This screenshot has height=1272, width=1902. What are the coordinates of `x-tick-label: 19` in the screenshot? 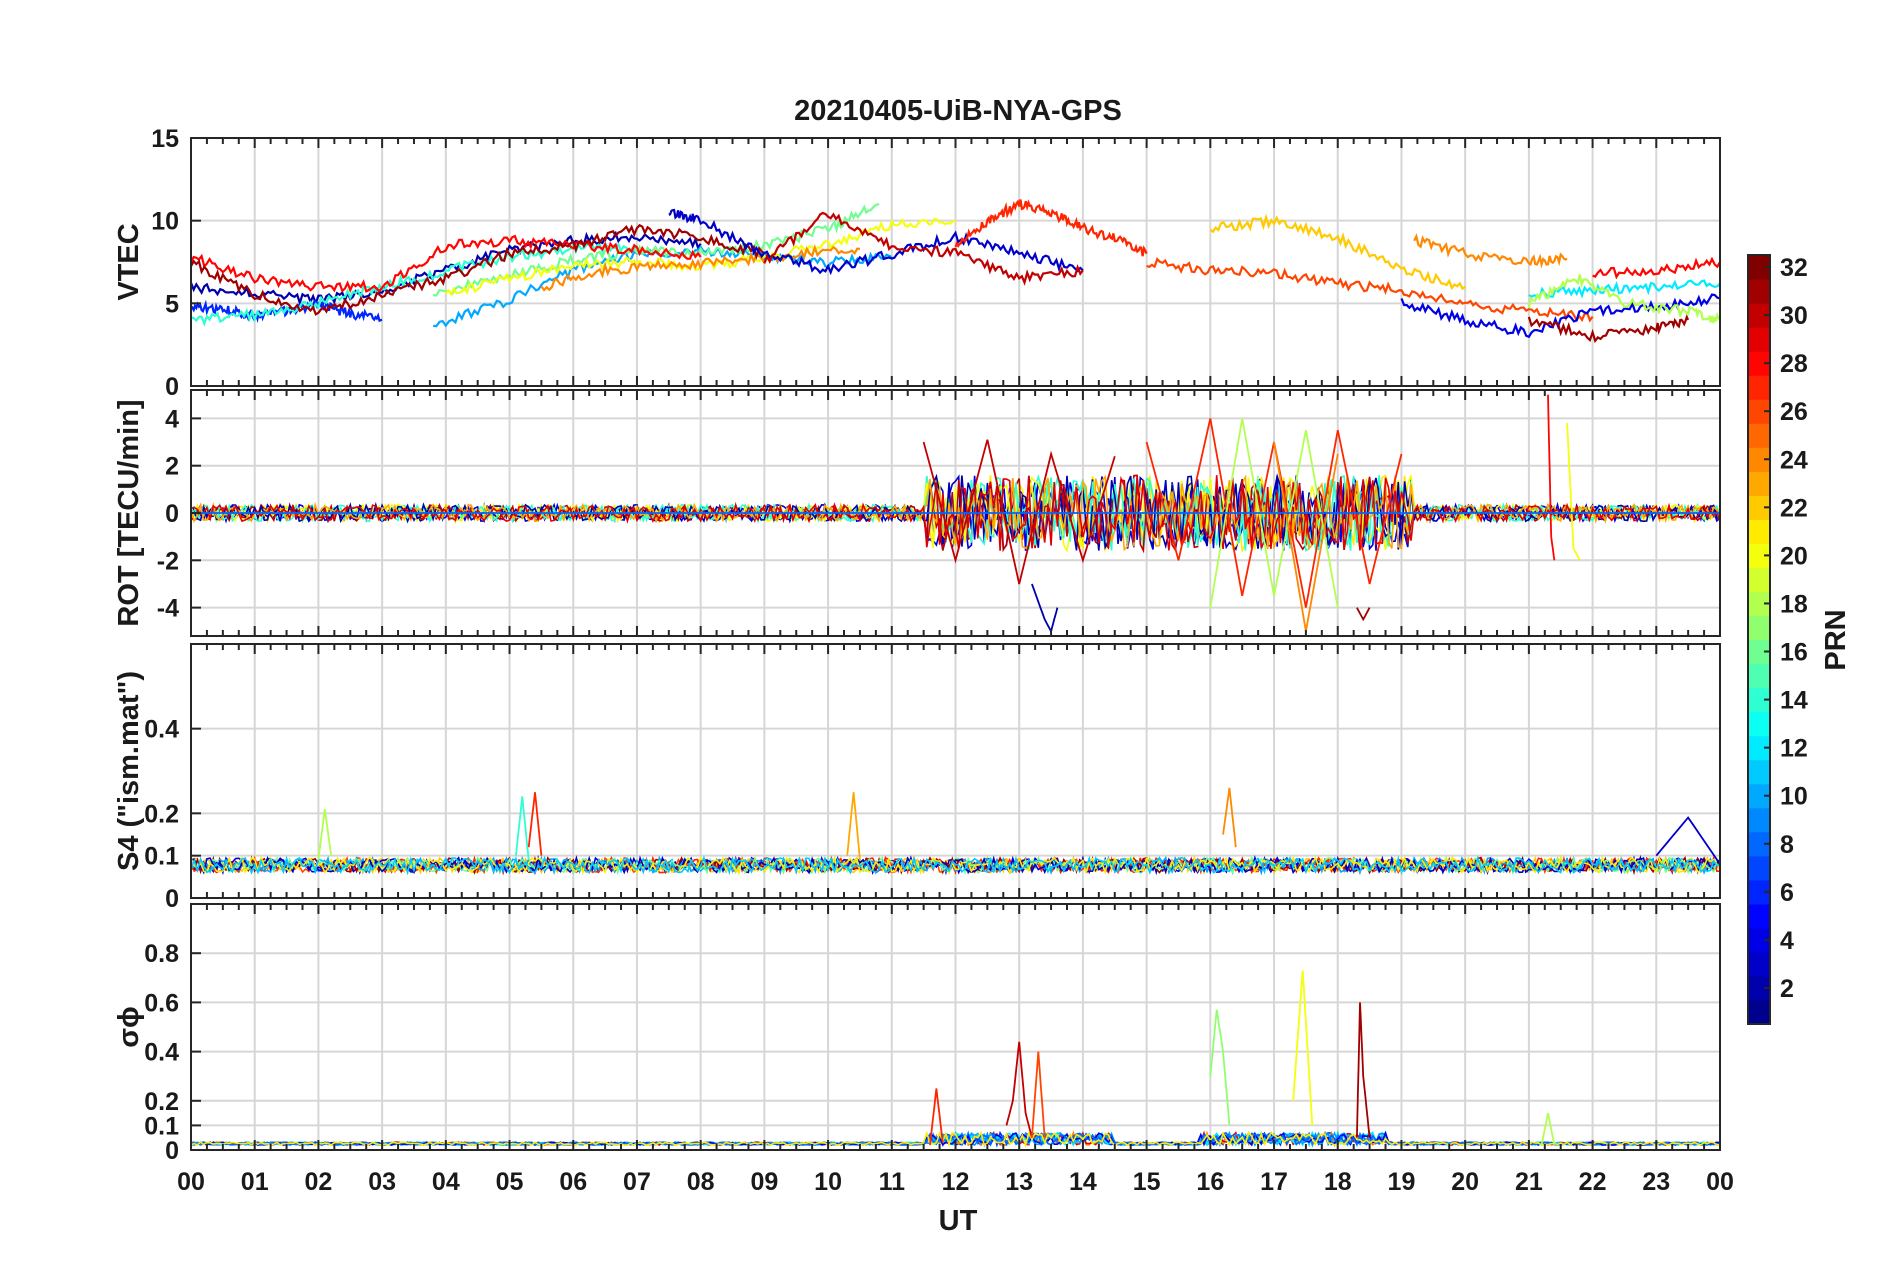 It's located at (1402, 1182).